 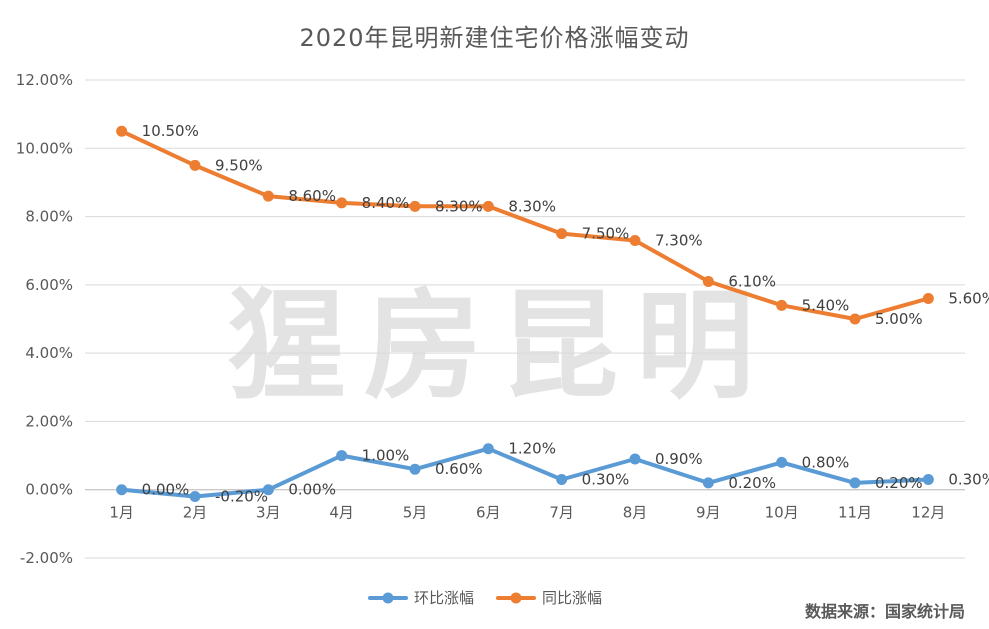 What do you see at coordinates (49, 285) in the screenshot?
I see `y-tick-label: 6.00%` at bounding box center [49, 285].